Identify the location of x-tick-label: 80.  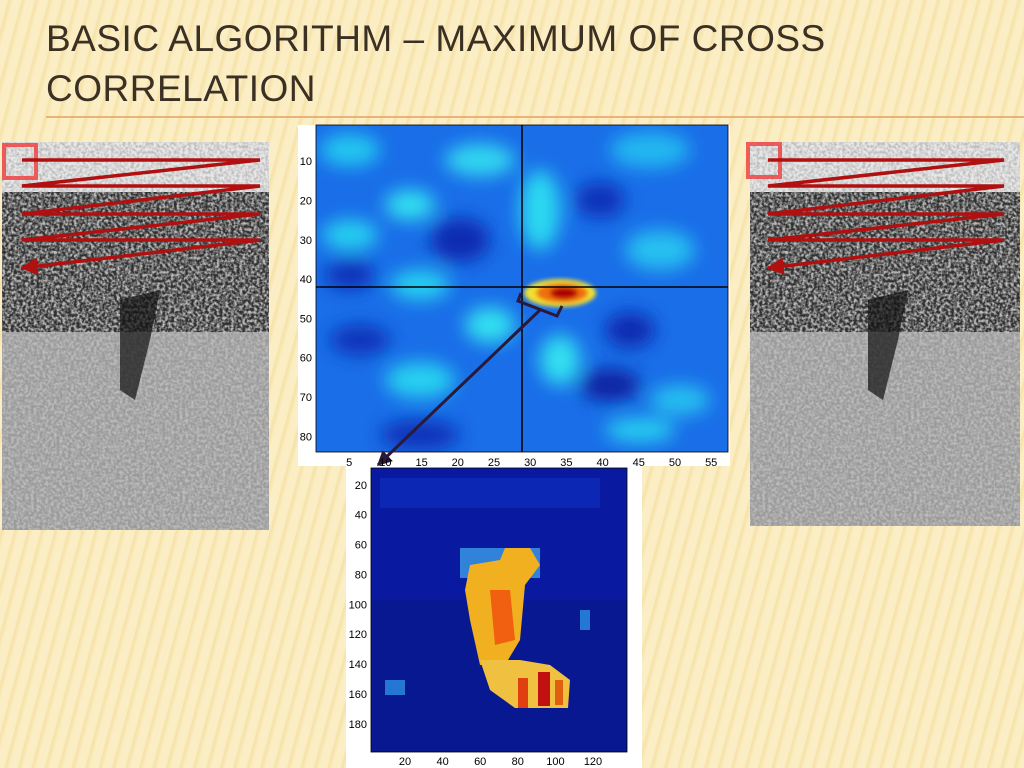
(518, 762).